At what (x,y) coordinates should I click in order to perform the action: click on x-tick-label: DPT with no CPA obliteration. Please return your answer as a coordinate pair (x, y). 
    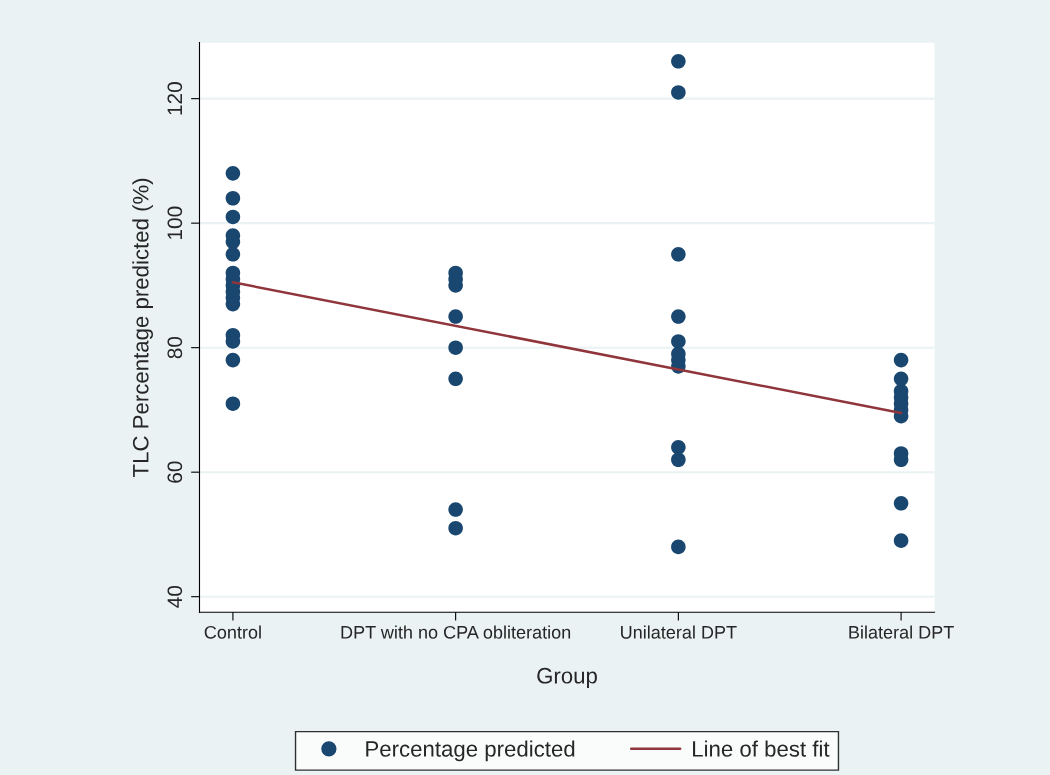
    Looking at the image, I should click on (456, 632).